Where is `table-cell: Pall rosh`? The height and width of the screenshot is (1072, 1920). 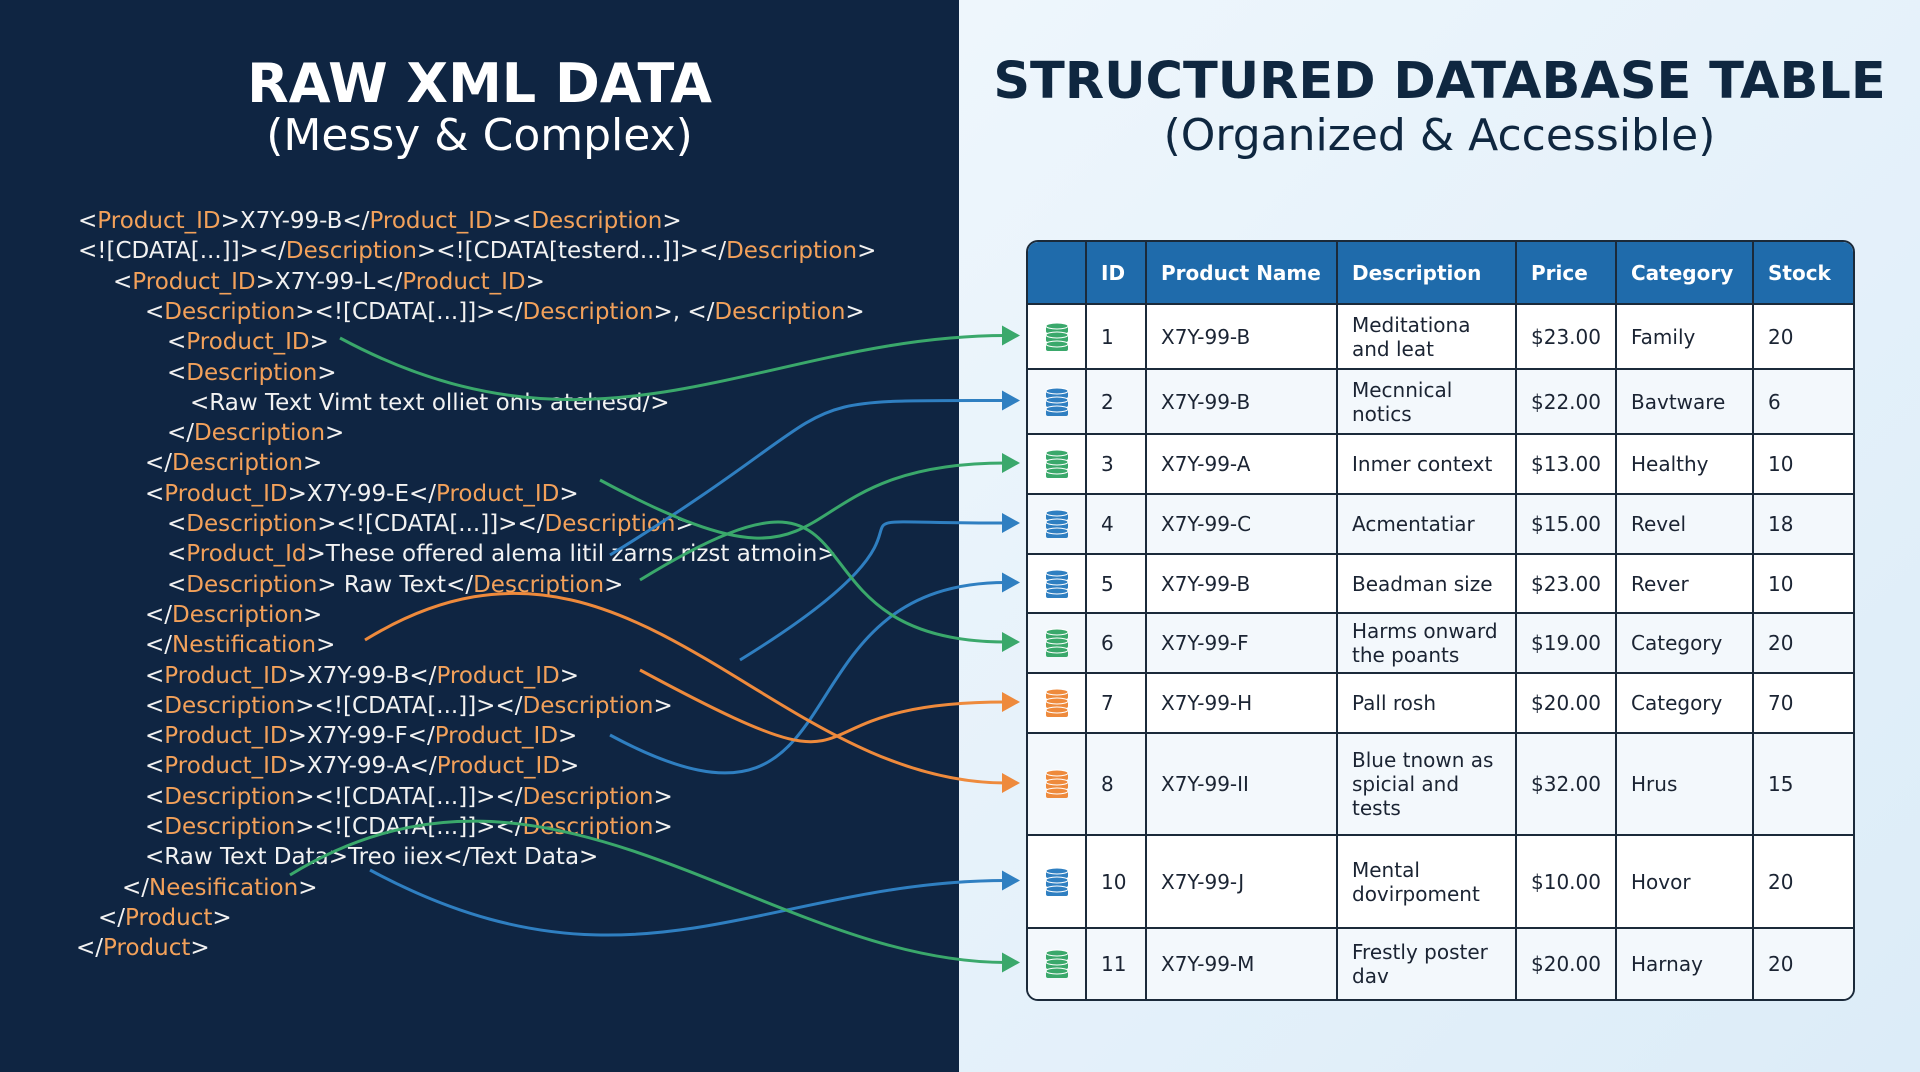
table-cell: Pall rosh is located at coordinates (1427, 702).